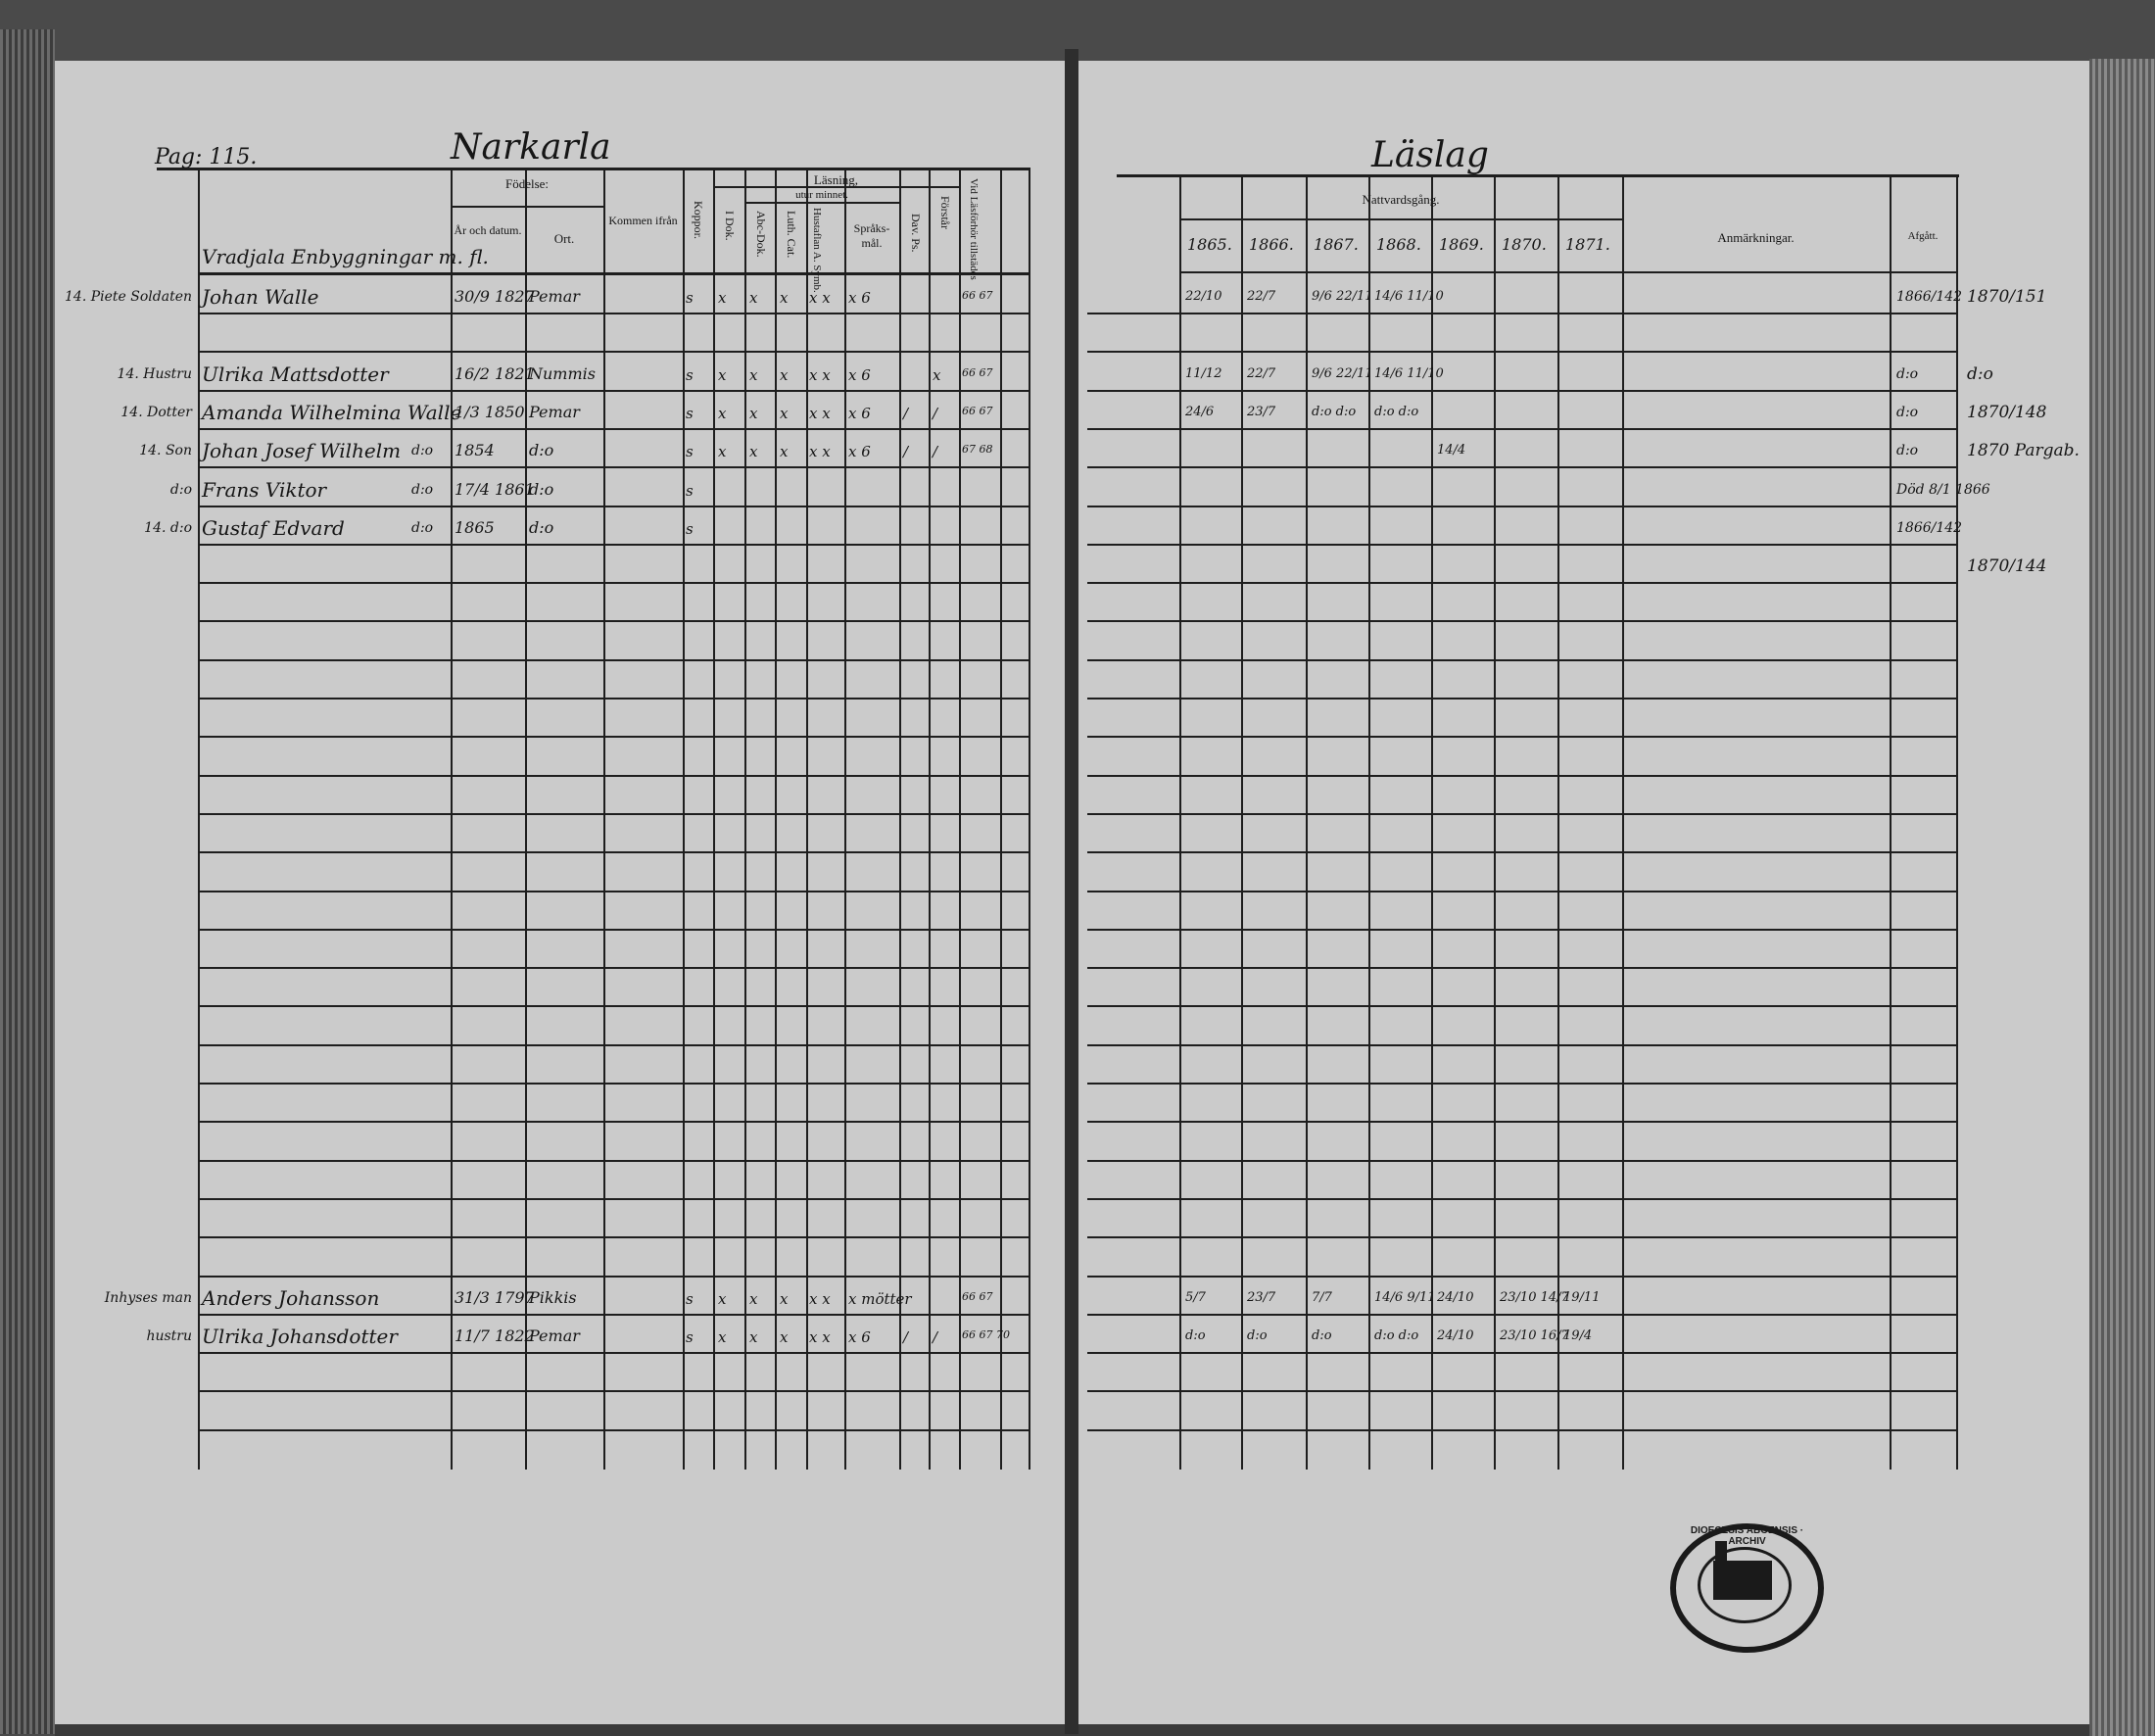 Image resolution: width=2155 pixels, height=1736 pixels. I want to click on header-vid-lasforhor: Vid Läsförhör tillstädes, so click(974, 229).